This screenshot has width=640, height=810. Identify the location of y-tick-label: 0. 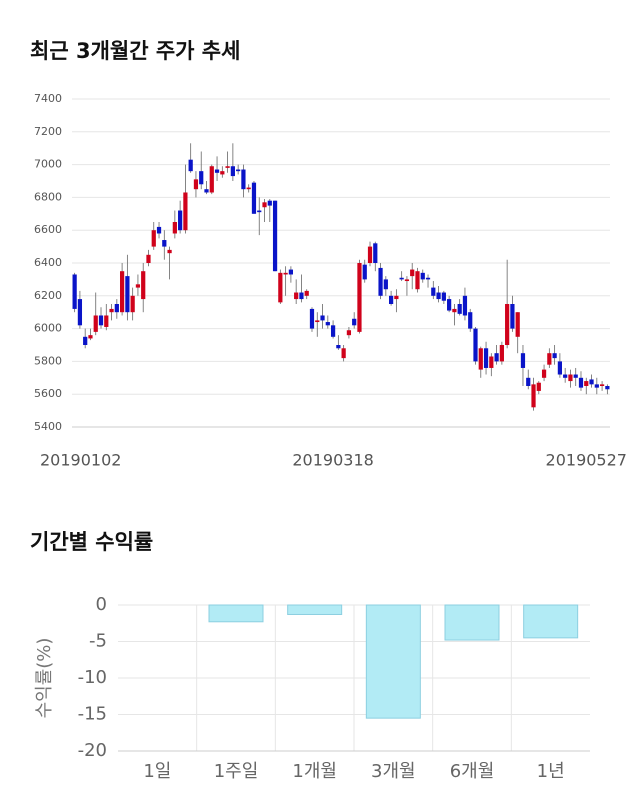
(101, 604).